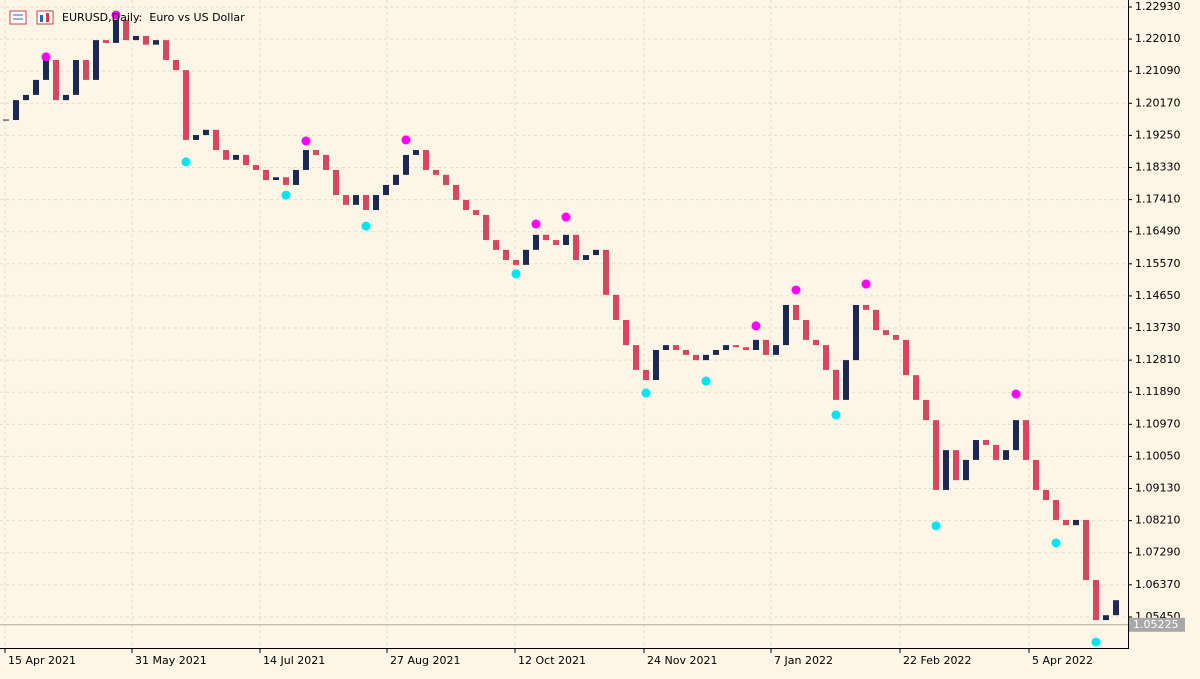 The height and width of the screenshot is (679, 1200). I want to click on y-tick-label: 1.14650, so click(1158, 295).